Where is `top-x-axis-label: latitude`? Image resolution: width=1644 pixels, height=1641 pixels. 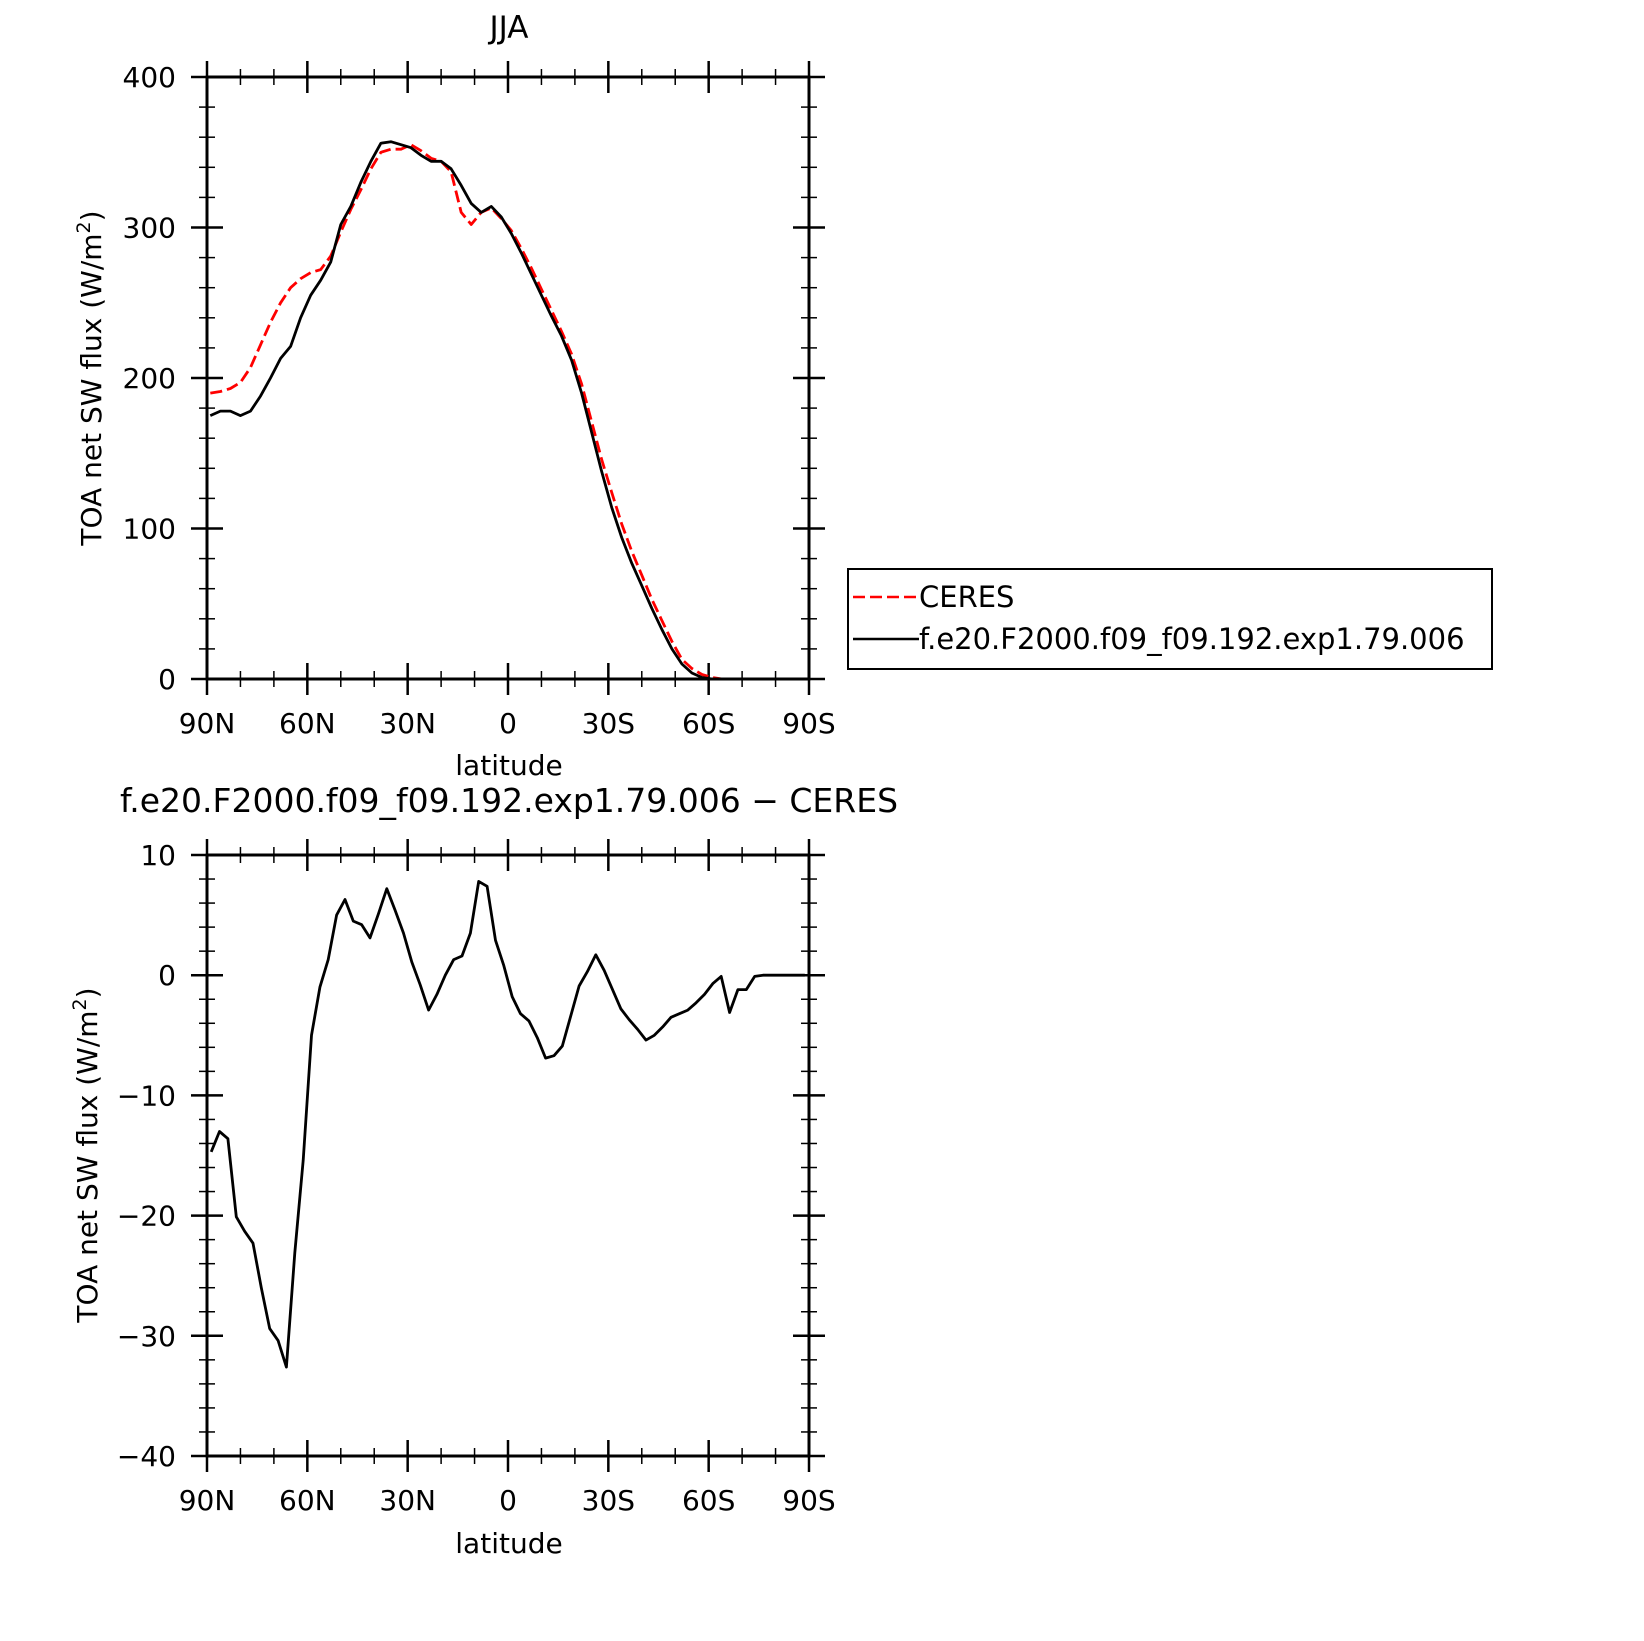 top-x-axis-label: latitude is located at coordinates (508, 765).